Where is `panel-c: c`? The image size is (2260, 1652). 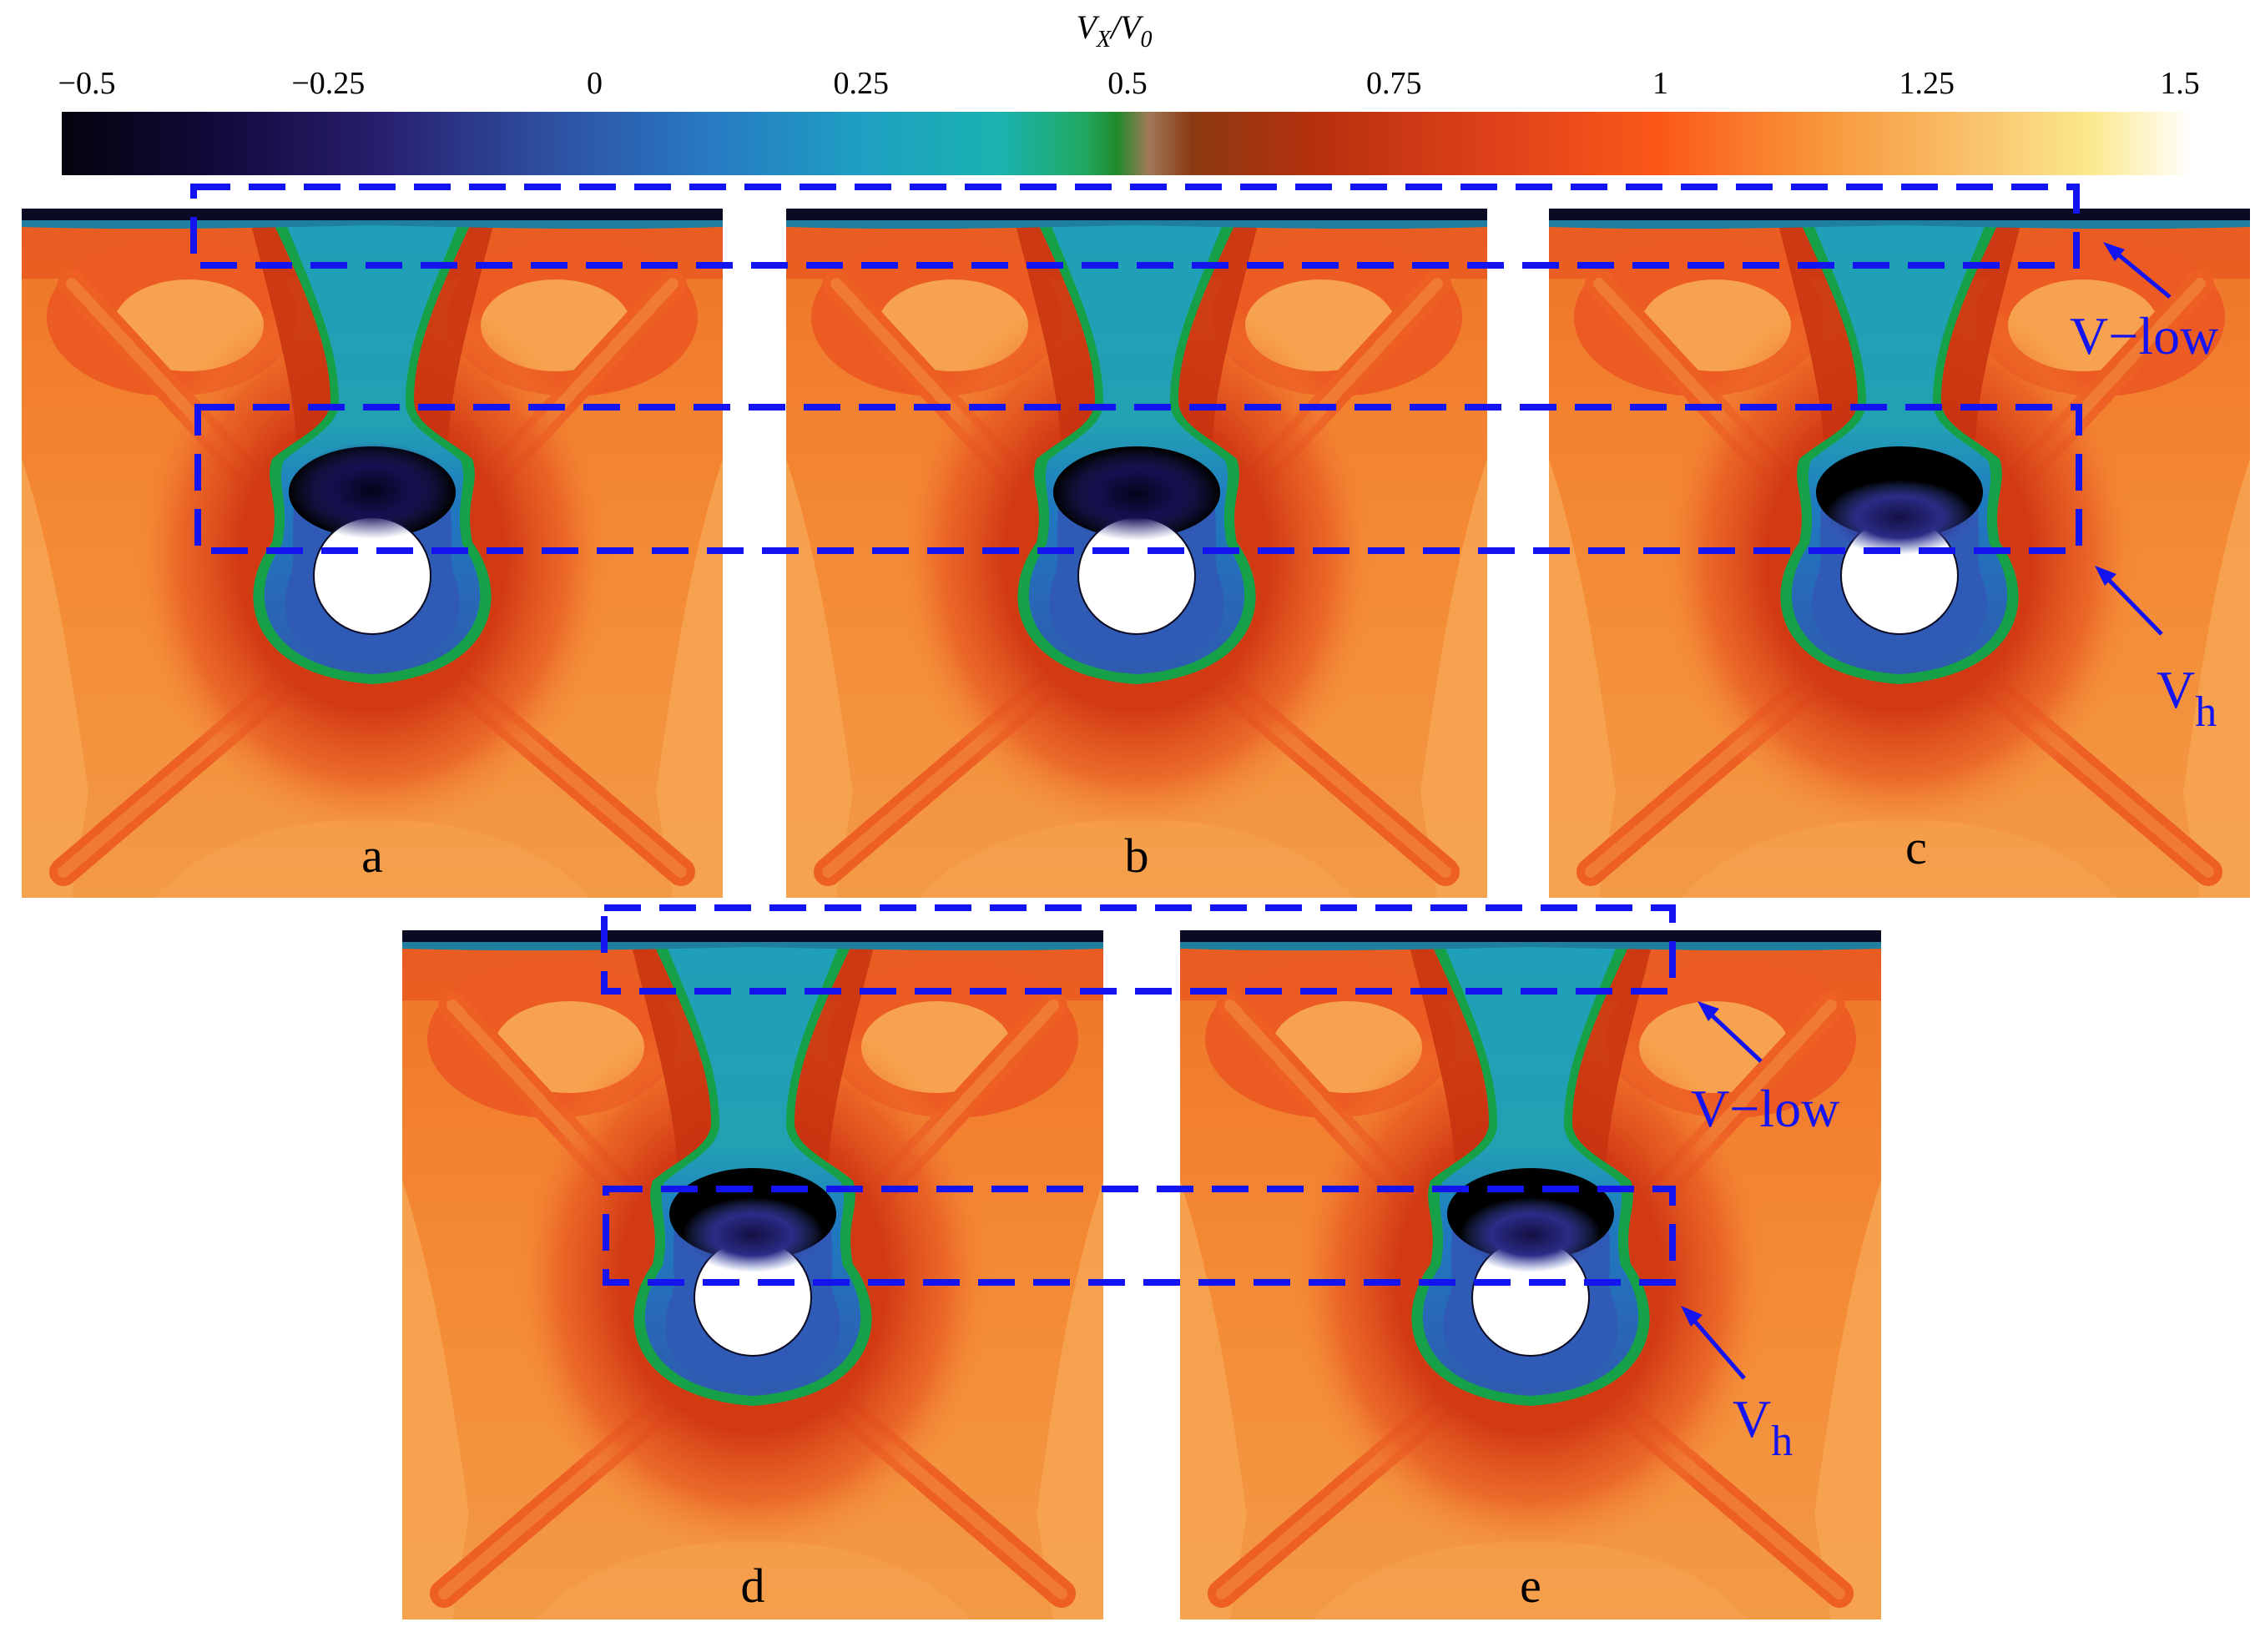 panel-c: c is located at coordinates (1899, 554).